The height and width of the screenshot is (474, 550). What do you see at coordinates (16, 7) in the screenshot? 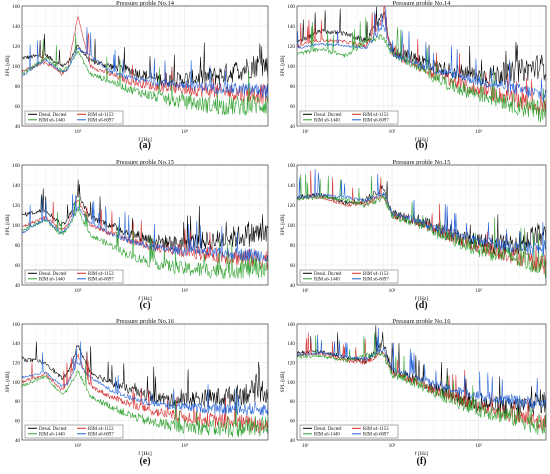
I see `y-tick-label: 160` at bounding box center [16, 7].